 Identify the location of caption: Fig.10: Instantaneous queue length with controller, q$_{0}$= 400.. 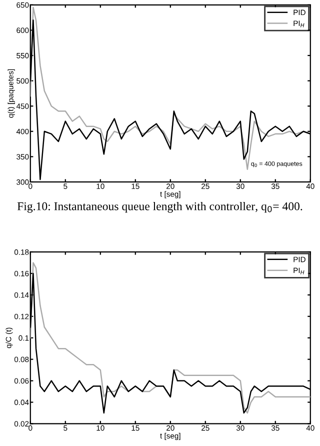
(159, 207).